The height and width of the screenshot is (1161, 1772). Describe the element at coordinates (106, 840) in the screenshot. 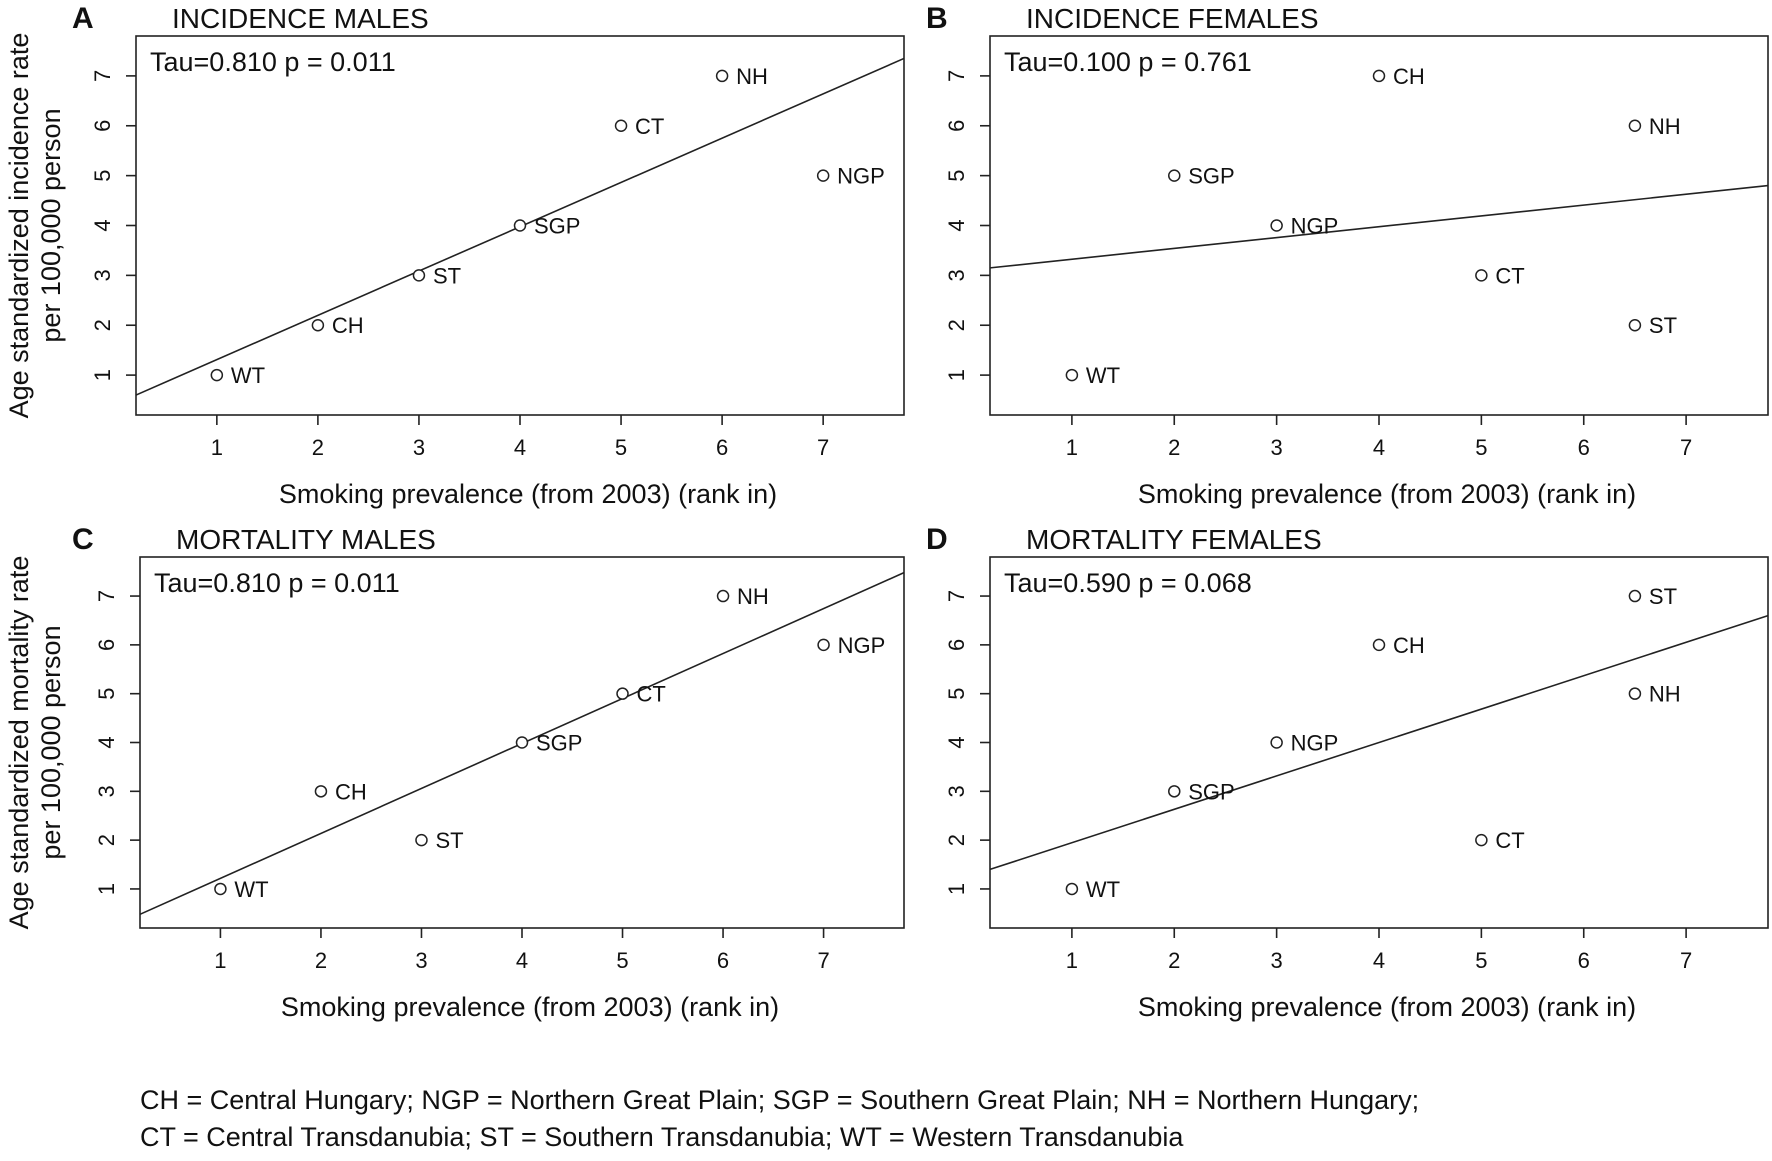

I see `chart-2-y-tick-label: 2` at that location.